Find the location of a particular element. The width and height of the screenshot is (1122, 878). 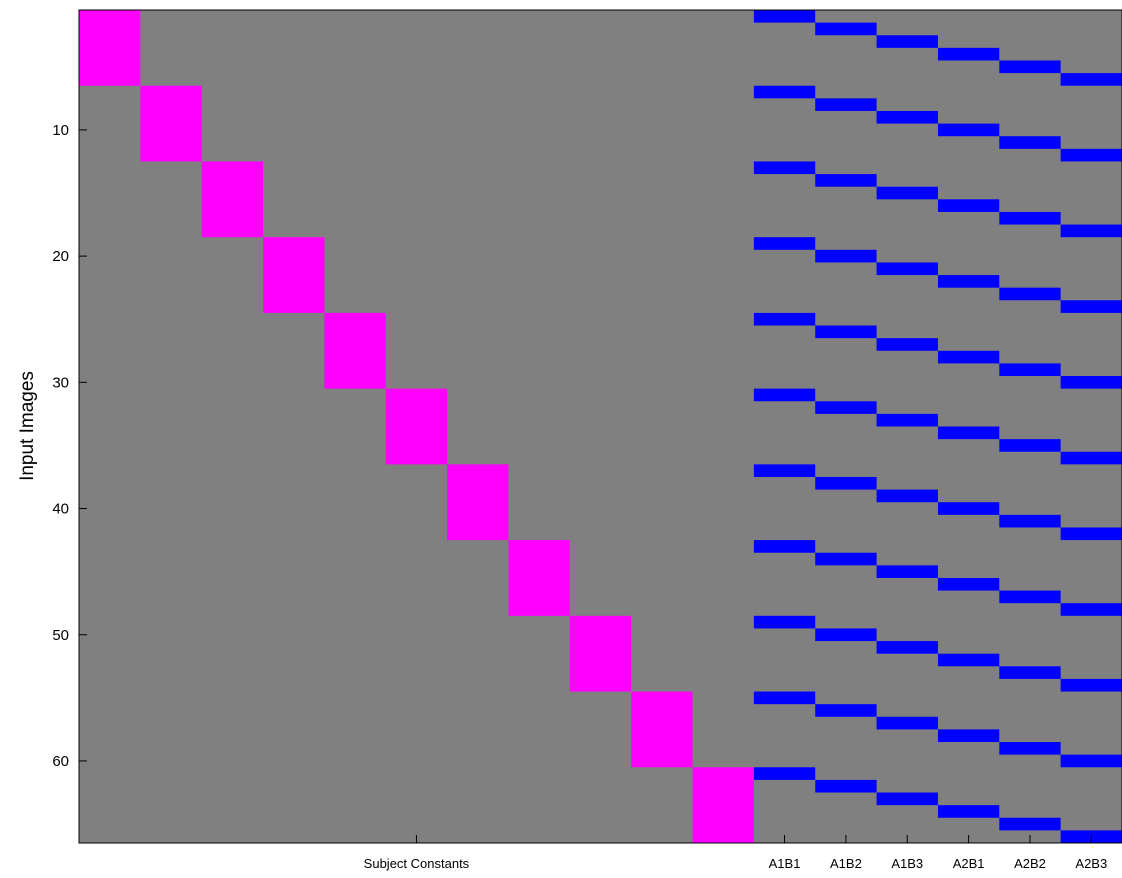

y-tick-label: 60 is located at coordinates (60, 761).